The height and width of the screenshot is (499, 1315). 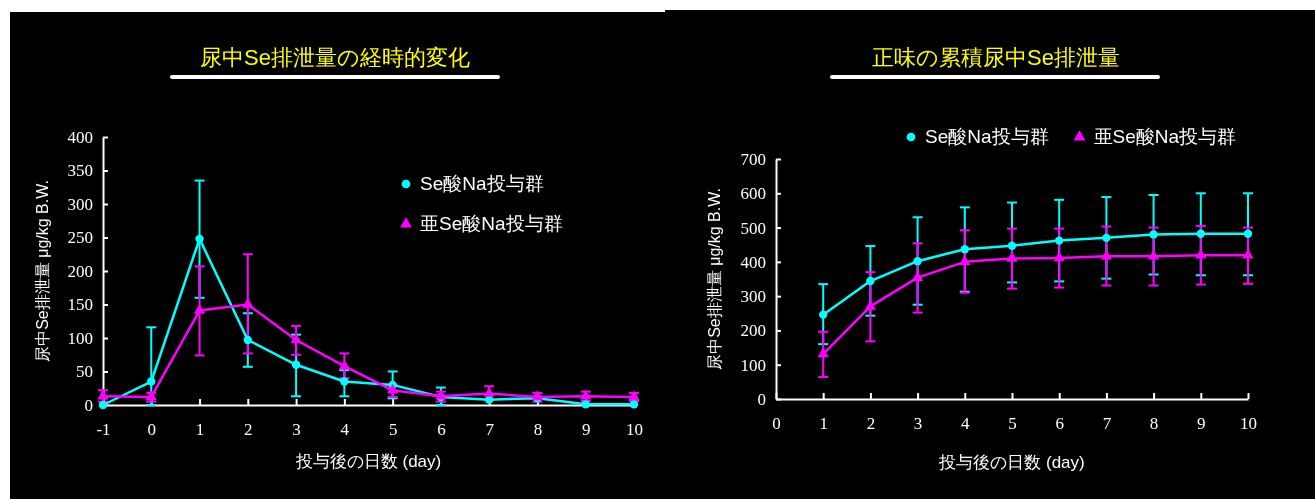 What do you see at coordinates (103, 430) in the screenshot?
I see `x-tick-label: -1` at bounding box center [103, 430].